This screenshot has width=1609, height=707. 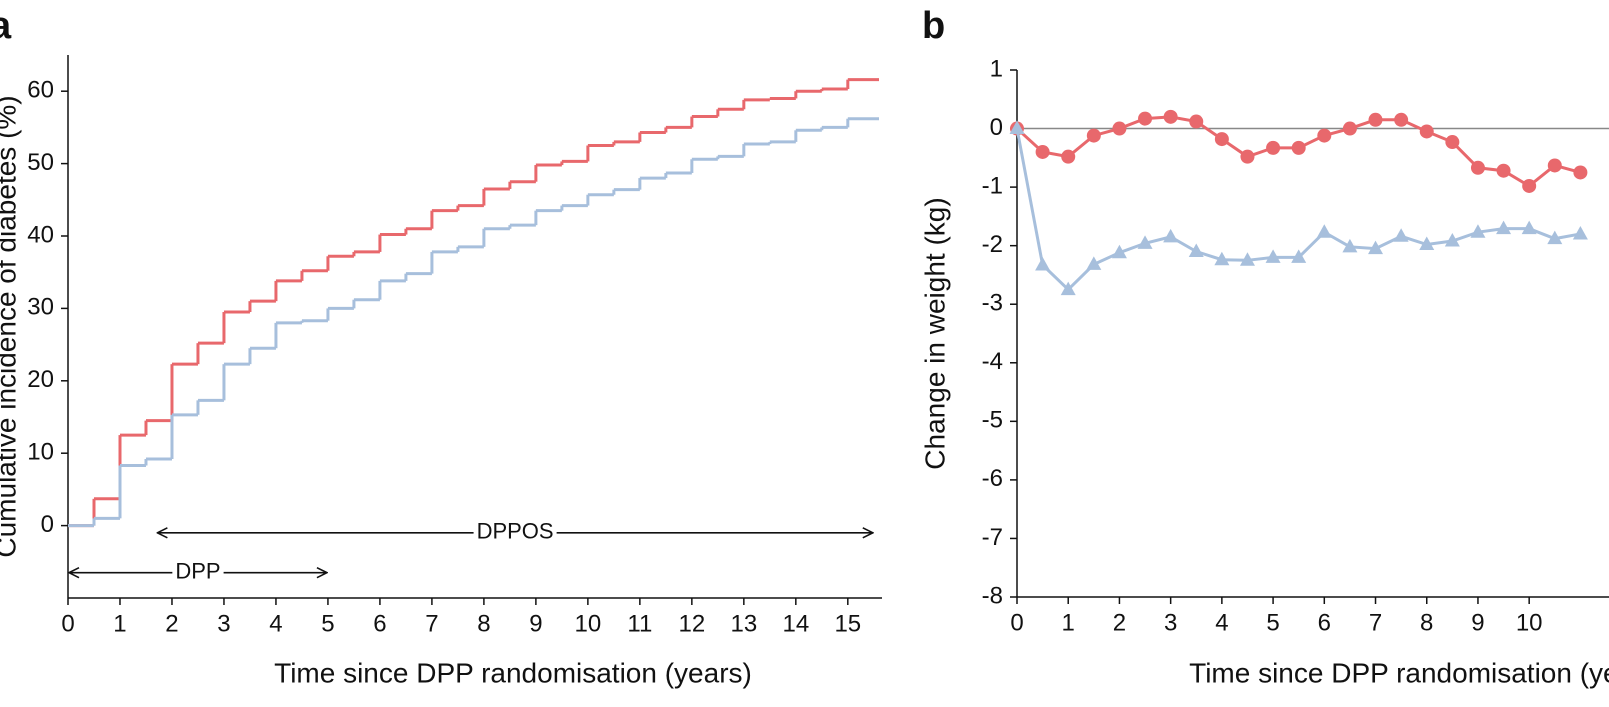 What do you see at coordinates (40, 379) in the screenshot?
I see `y-tick-label: 20` at bounding box center [40, 379].